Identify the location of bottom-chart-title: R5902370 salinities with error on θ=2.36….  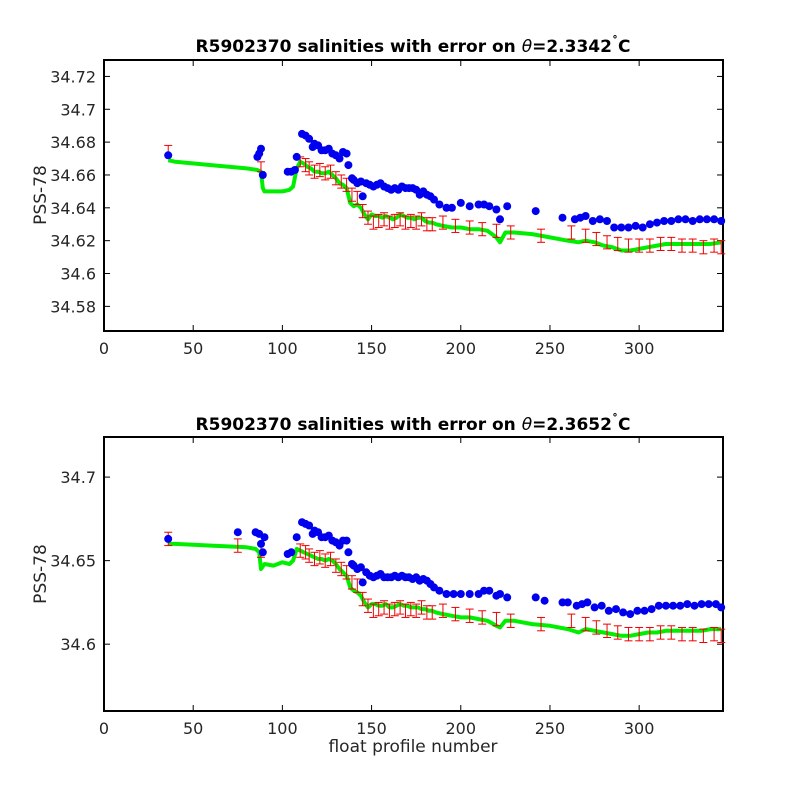
(413, 423).